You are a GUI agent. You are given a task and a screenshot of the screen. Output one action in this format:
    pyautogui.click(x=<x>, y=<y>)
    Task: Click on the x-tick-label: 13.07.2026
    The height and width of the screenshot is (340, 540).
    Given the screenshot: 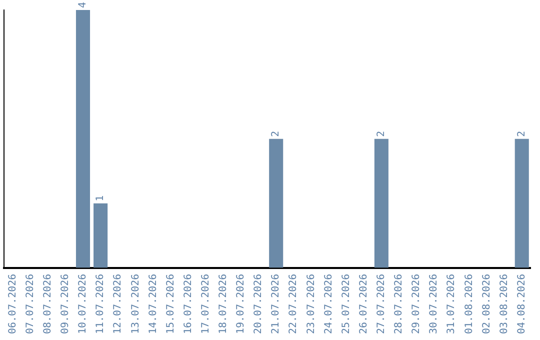 What is the action you would take?
    pyautogui.click(x=136, y=304)
    